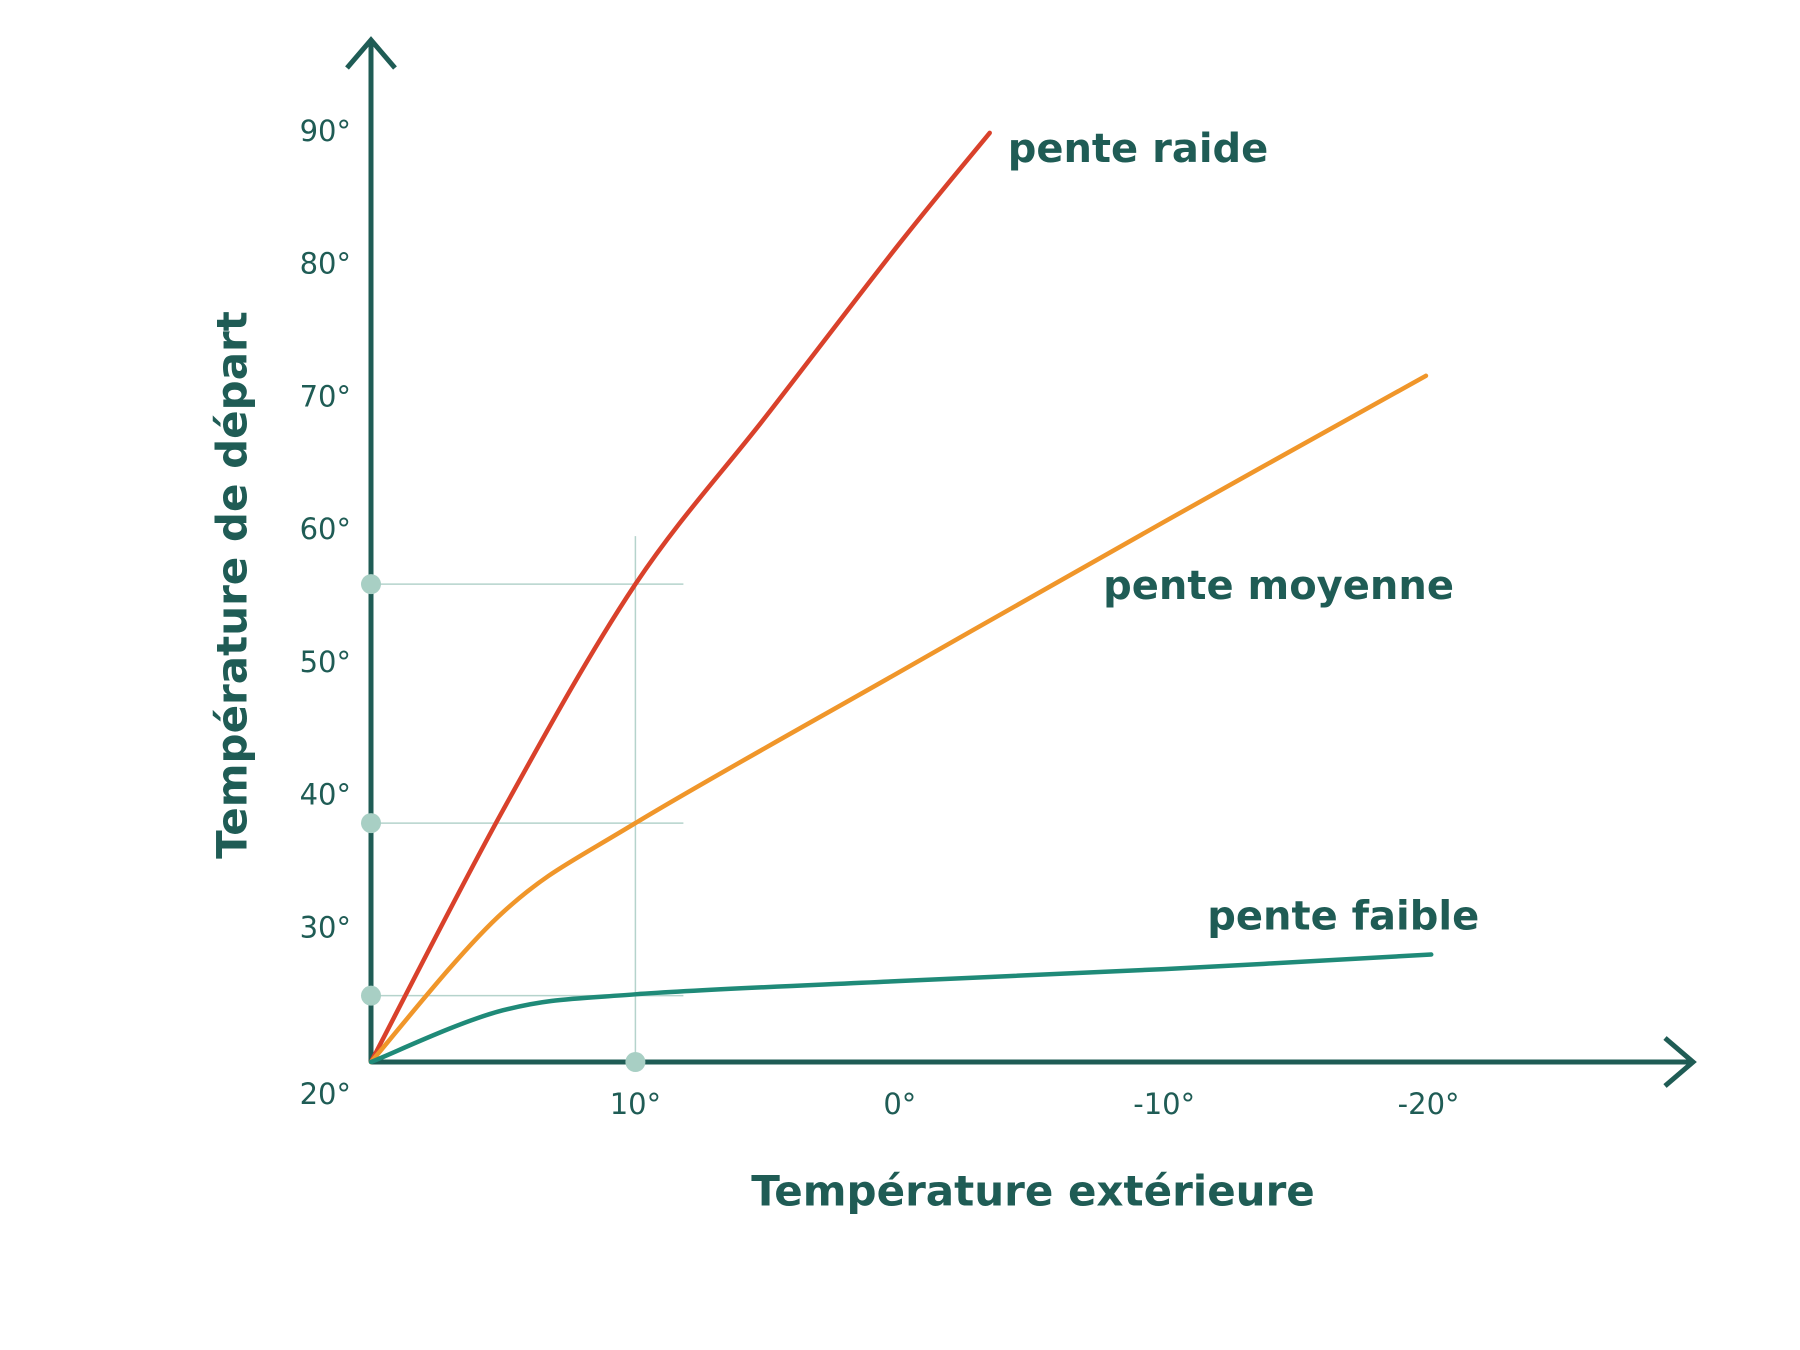 The width and height of the screenshot is (1800, 1350). I want to click on y-axis-arrow, so click(371, 53).